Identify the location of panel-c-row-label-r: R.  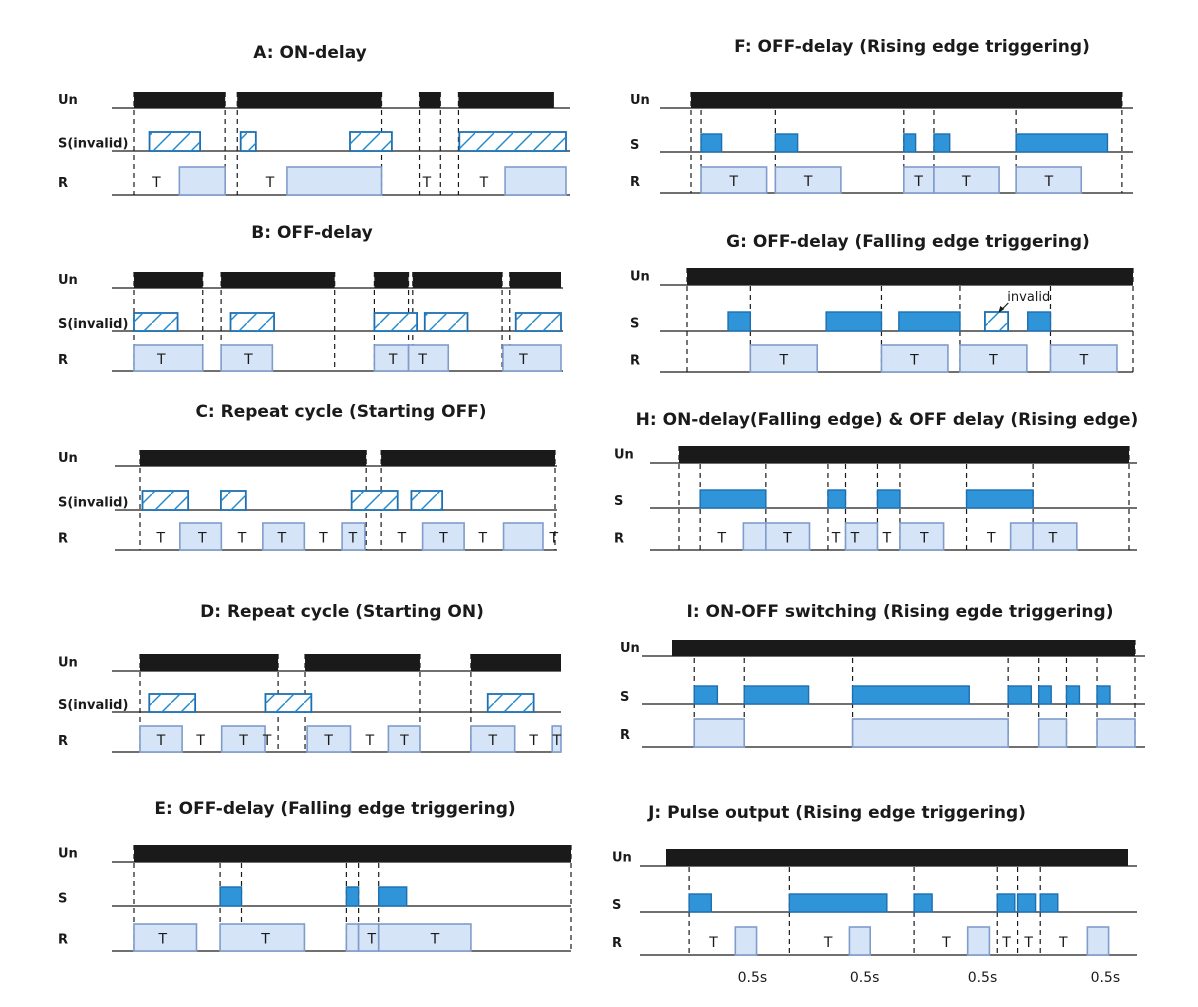
(63, 539).